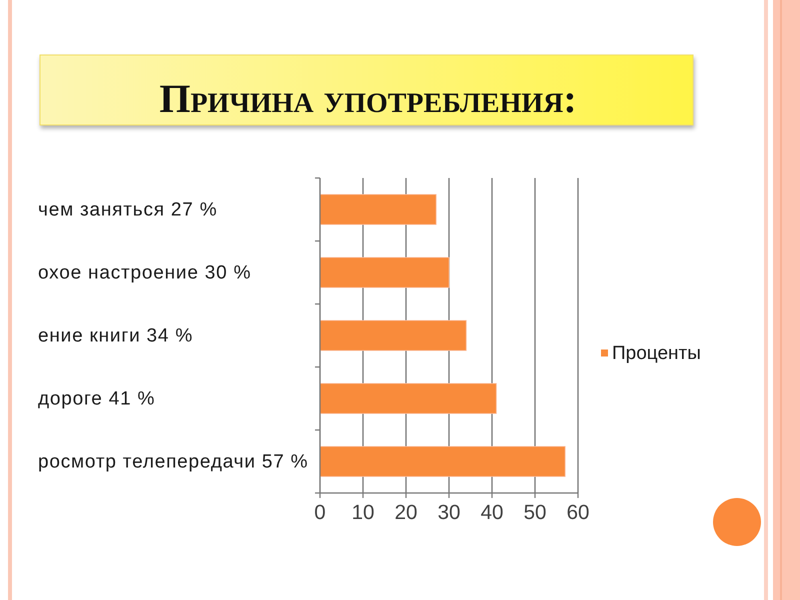 This screenshot has height=600, width=800. I want to click on x-tick-label: 40, so click(492, 512).